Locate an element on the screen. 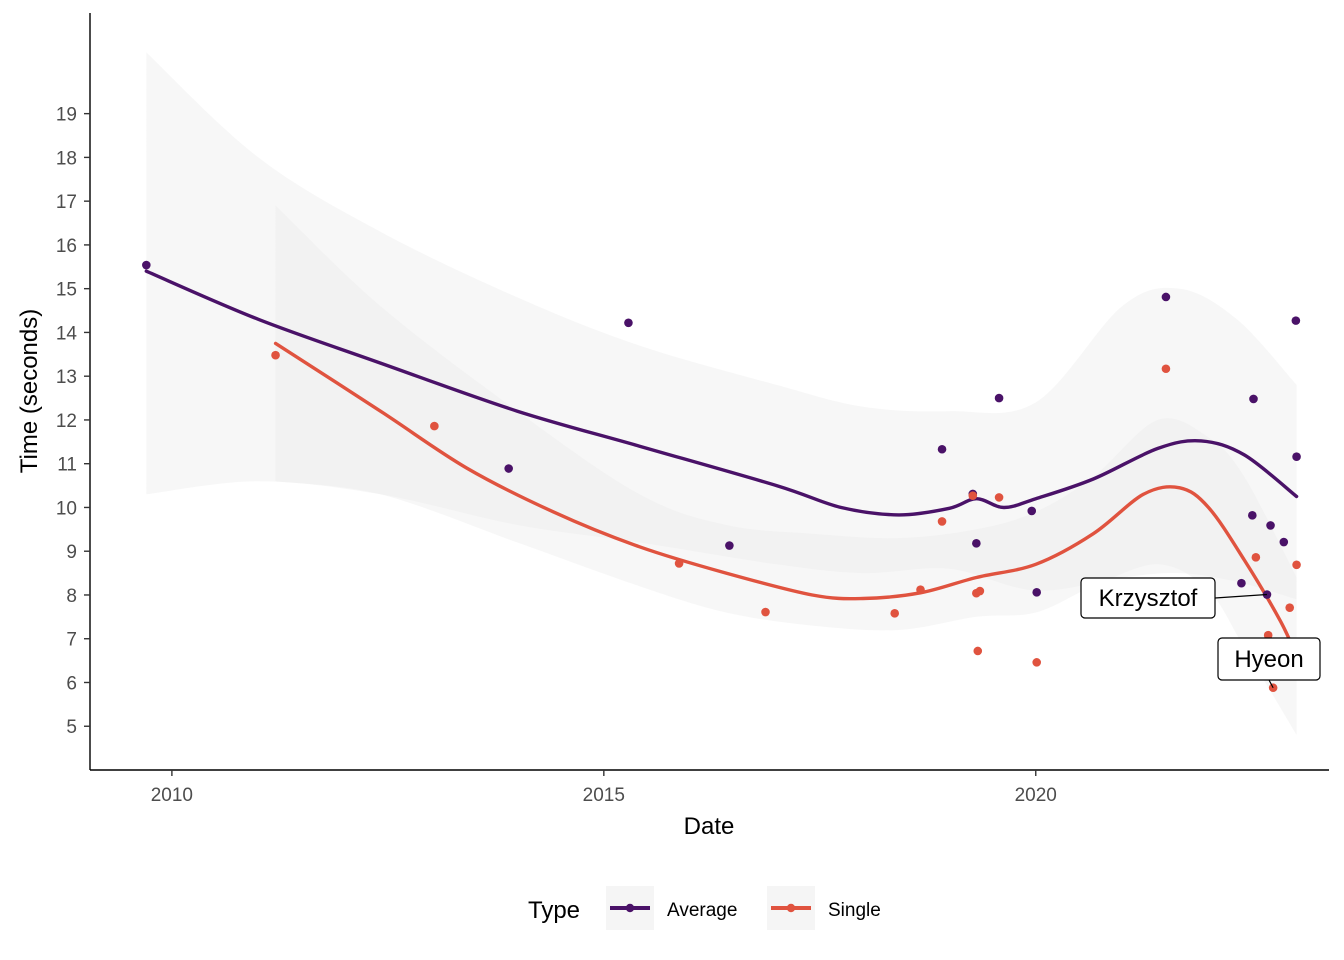 The height and width of the screenshot is (960, 1344). y-tick-label-6: 6 is located at coordinates (71, 683).